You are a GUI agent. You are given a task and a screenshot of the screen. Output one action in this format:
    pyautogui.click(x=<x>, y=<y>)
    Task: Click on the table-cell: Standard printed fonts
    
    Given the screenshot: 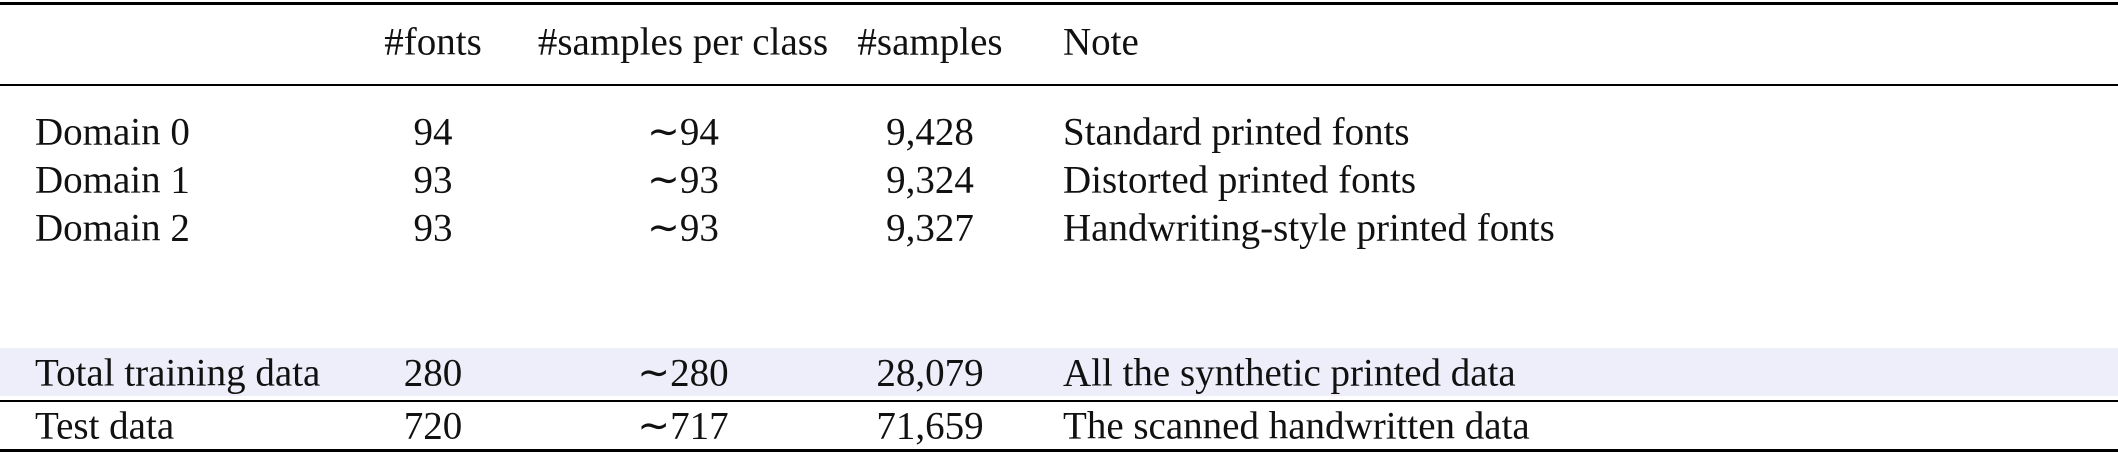 What is the action you would take?
    pyautogui.click(x=1236, y=132)
    